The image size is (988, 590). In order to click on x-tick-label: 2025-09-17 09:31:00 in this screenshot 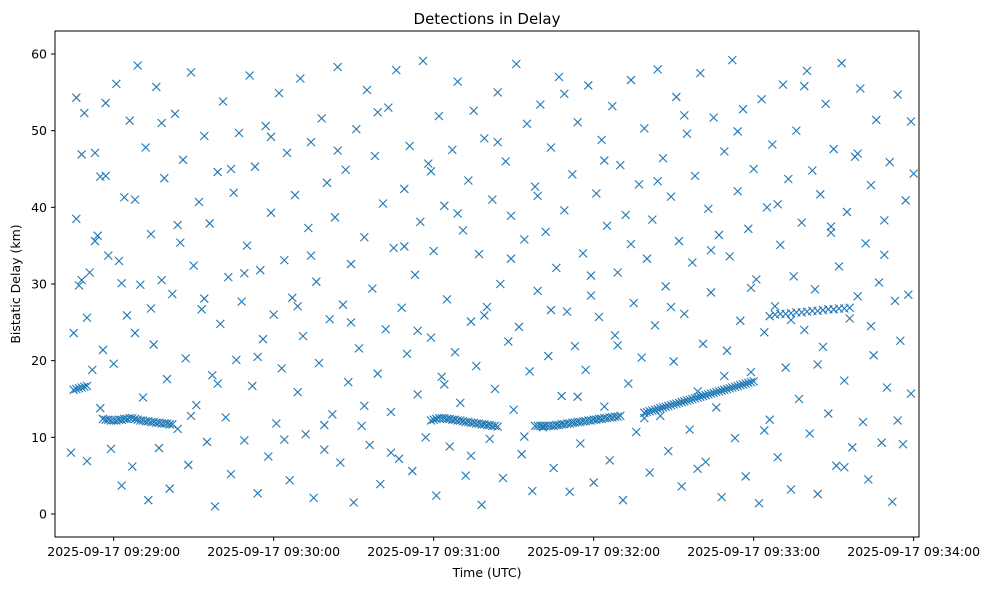, I will do `click(433, 551)`.